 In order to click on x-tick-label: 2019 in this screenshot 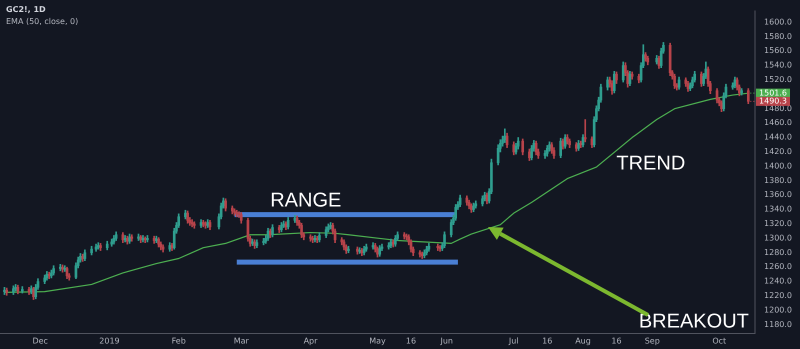, I will do `click(109, 341)`.